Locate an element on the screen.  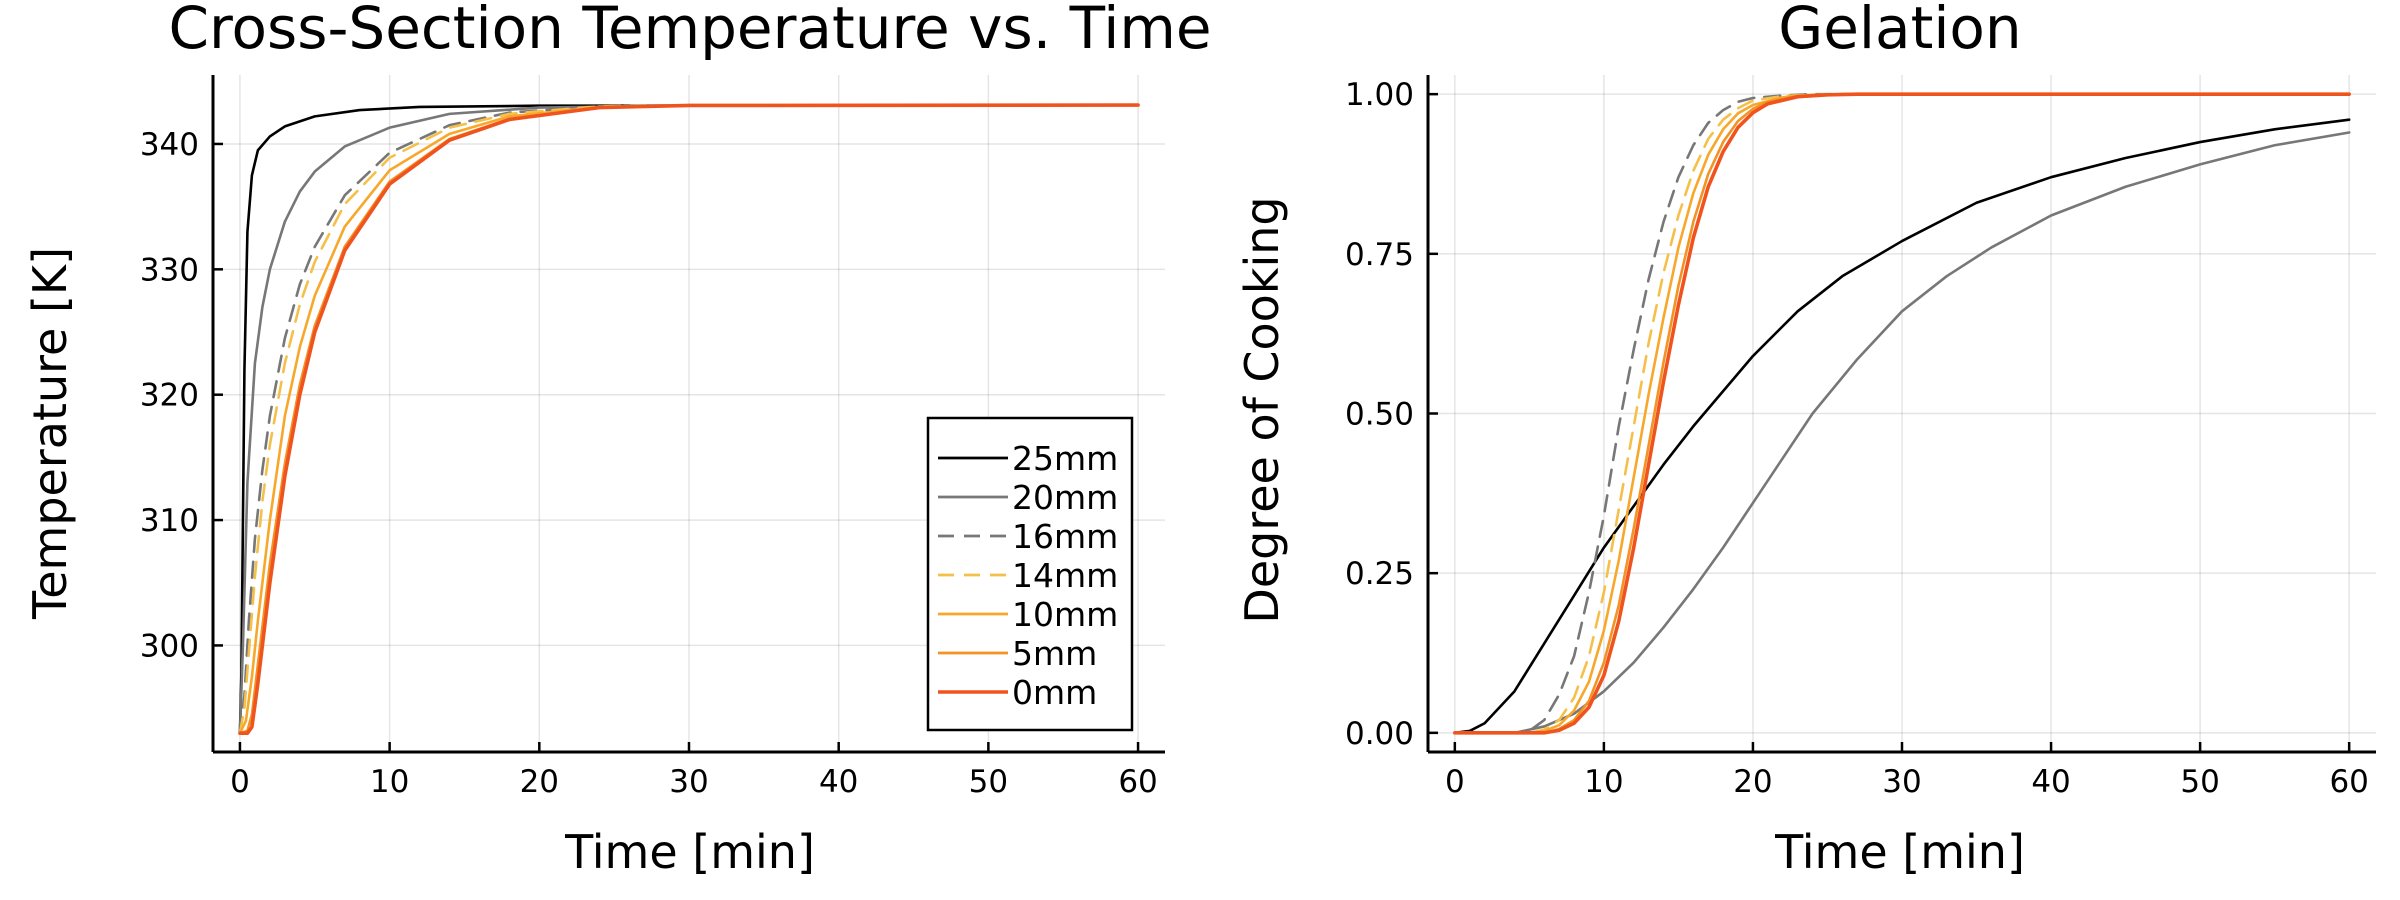
legend-item: 16mm is located at coordinates (1028, 536).